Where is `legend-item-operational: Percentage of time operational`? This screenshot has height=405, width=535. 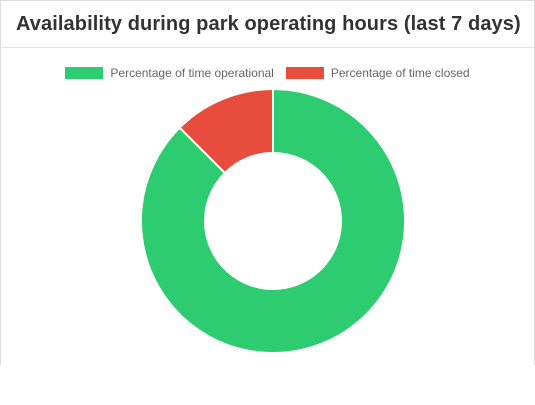
legend-item-operational: Percentage of time operational is located at coordinates (169, 73).